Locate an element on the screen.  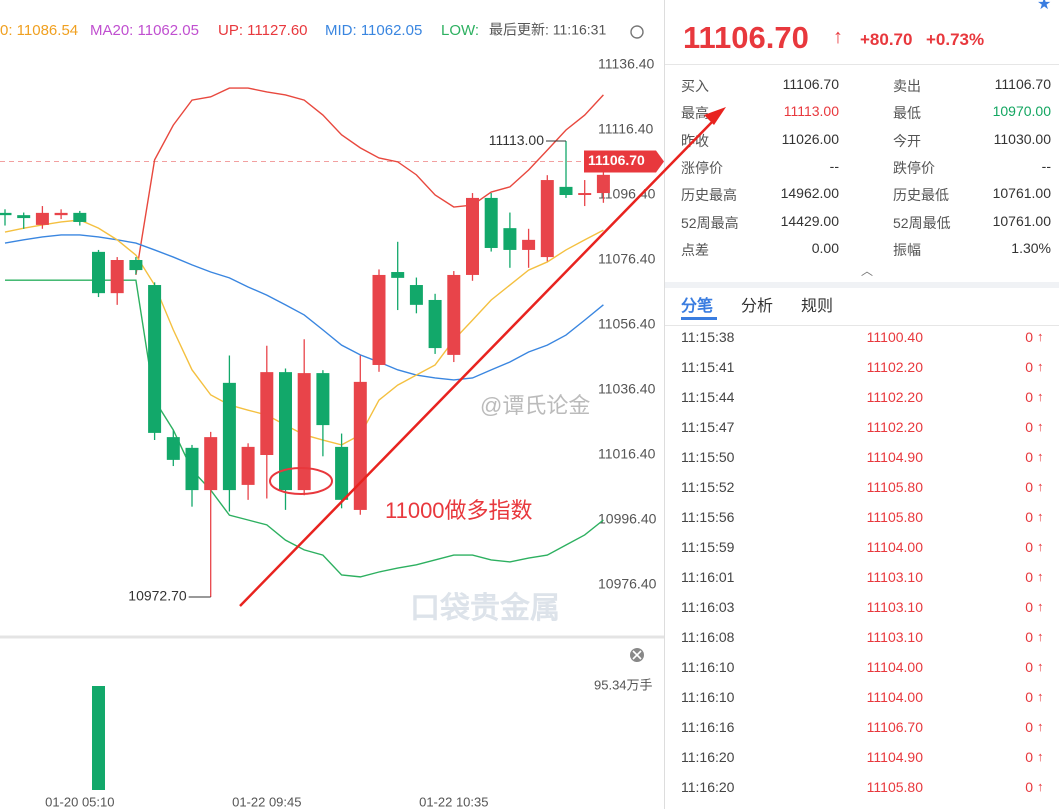
tab-underline is located at coordinates (699, 318).